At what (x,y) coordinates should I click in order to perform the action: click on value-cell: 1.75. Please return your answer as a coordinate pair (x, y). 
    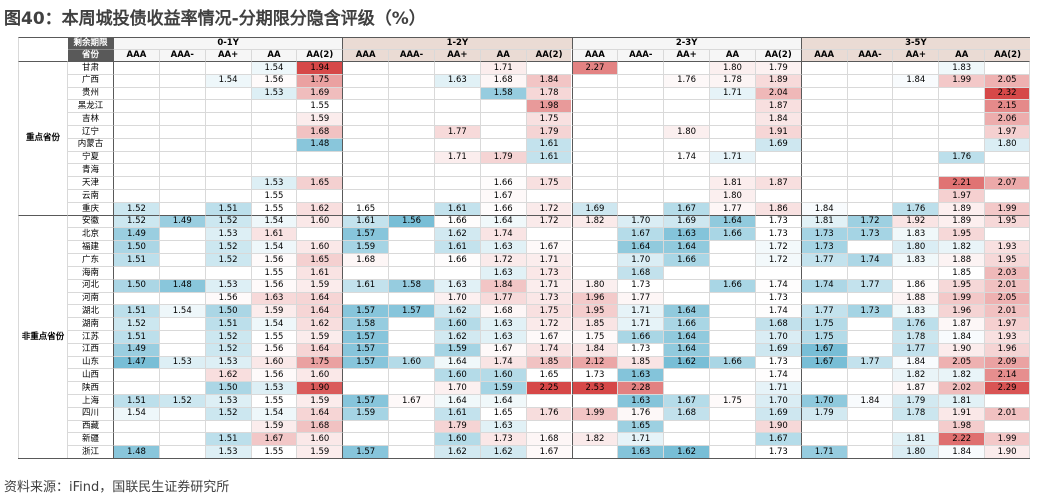
    Looking at the image, I should click on (548, 311).